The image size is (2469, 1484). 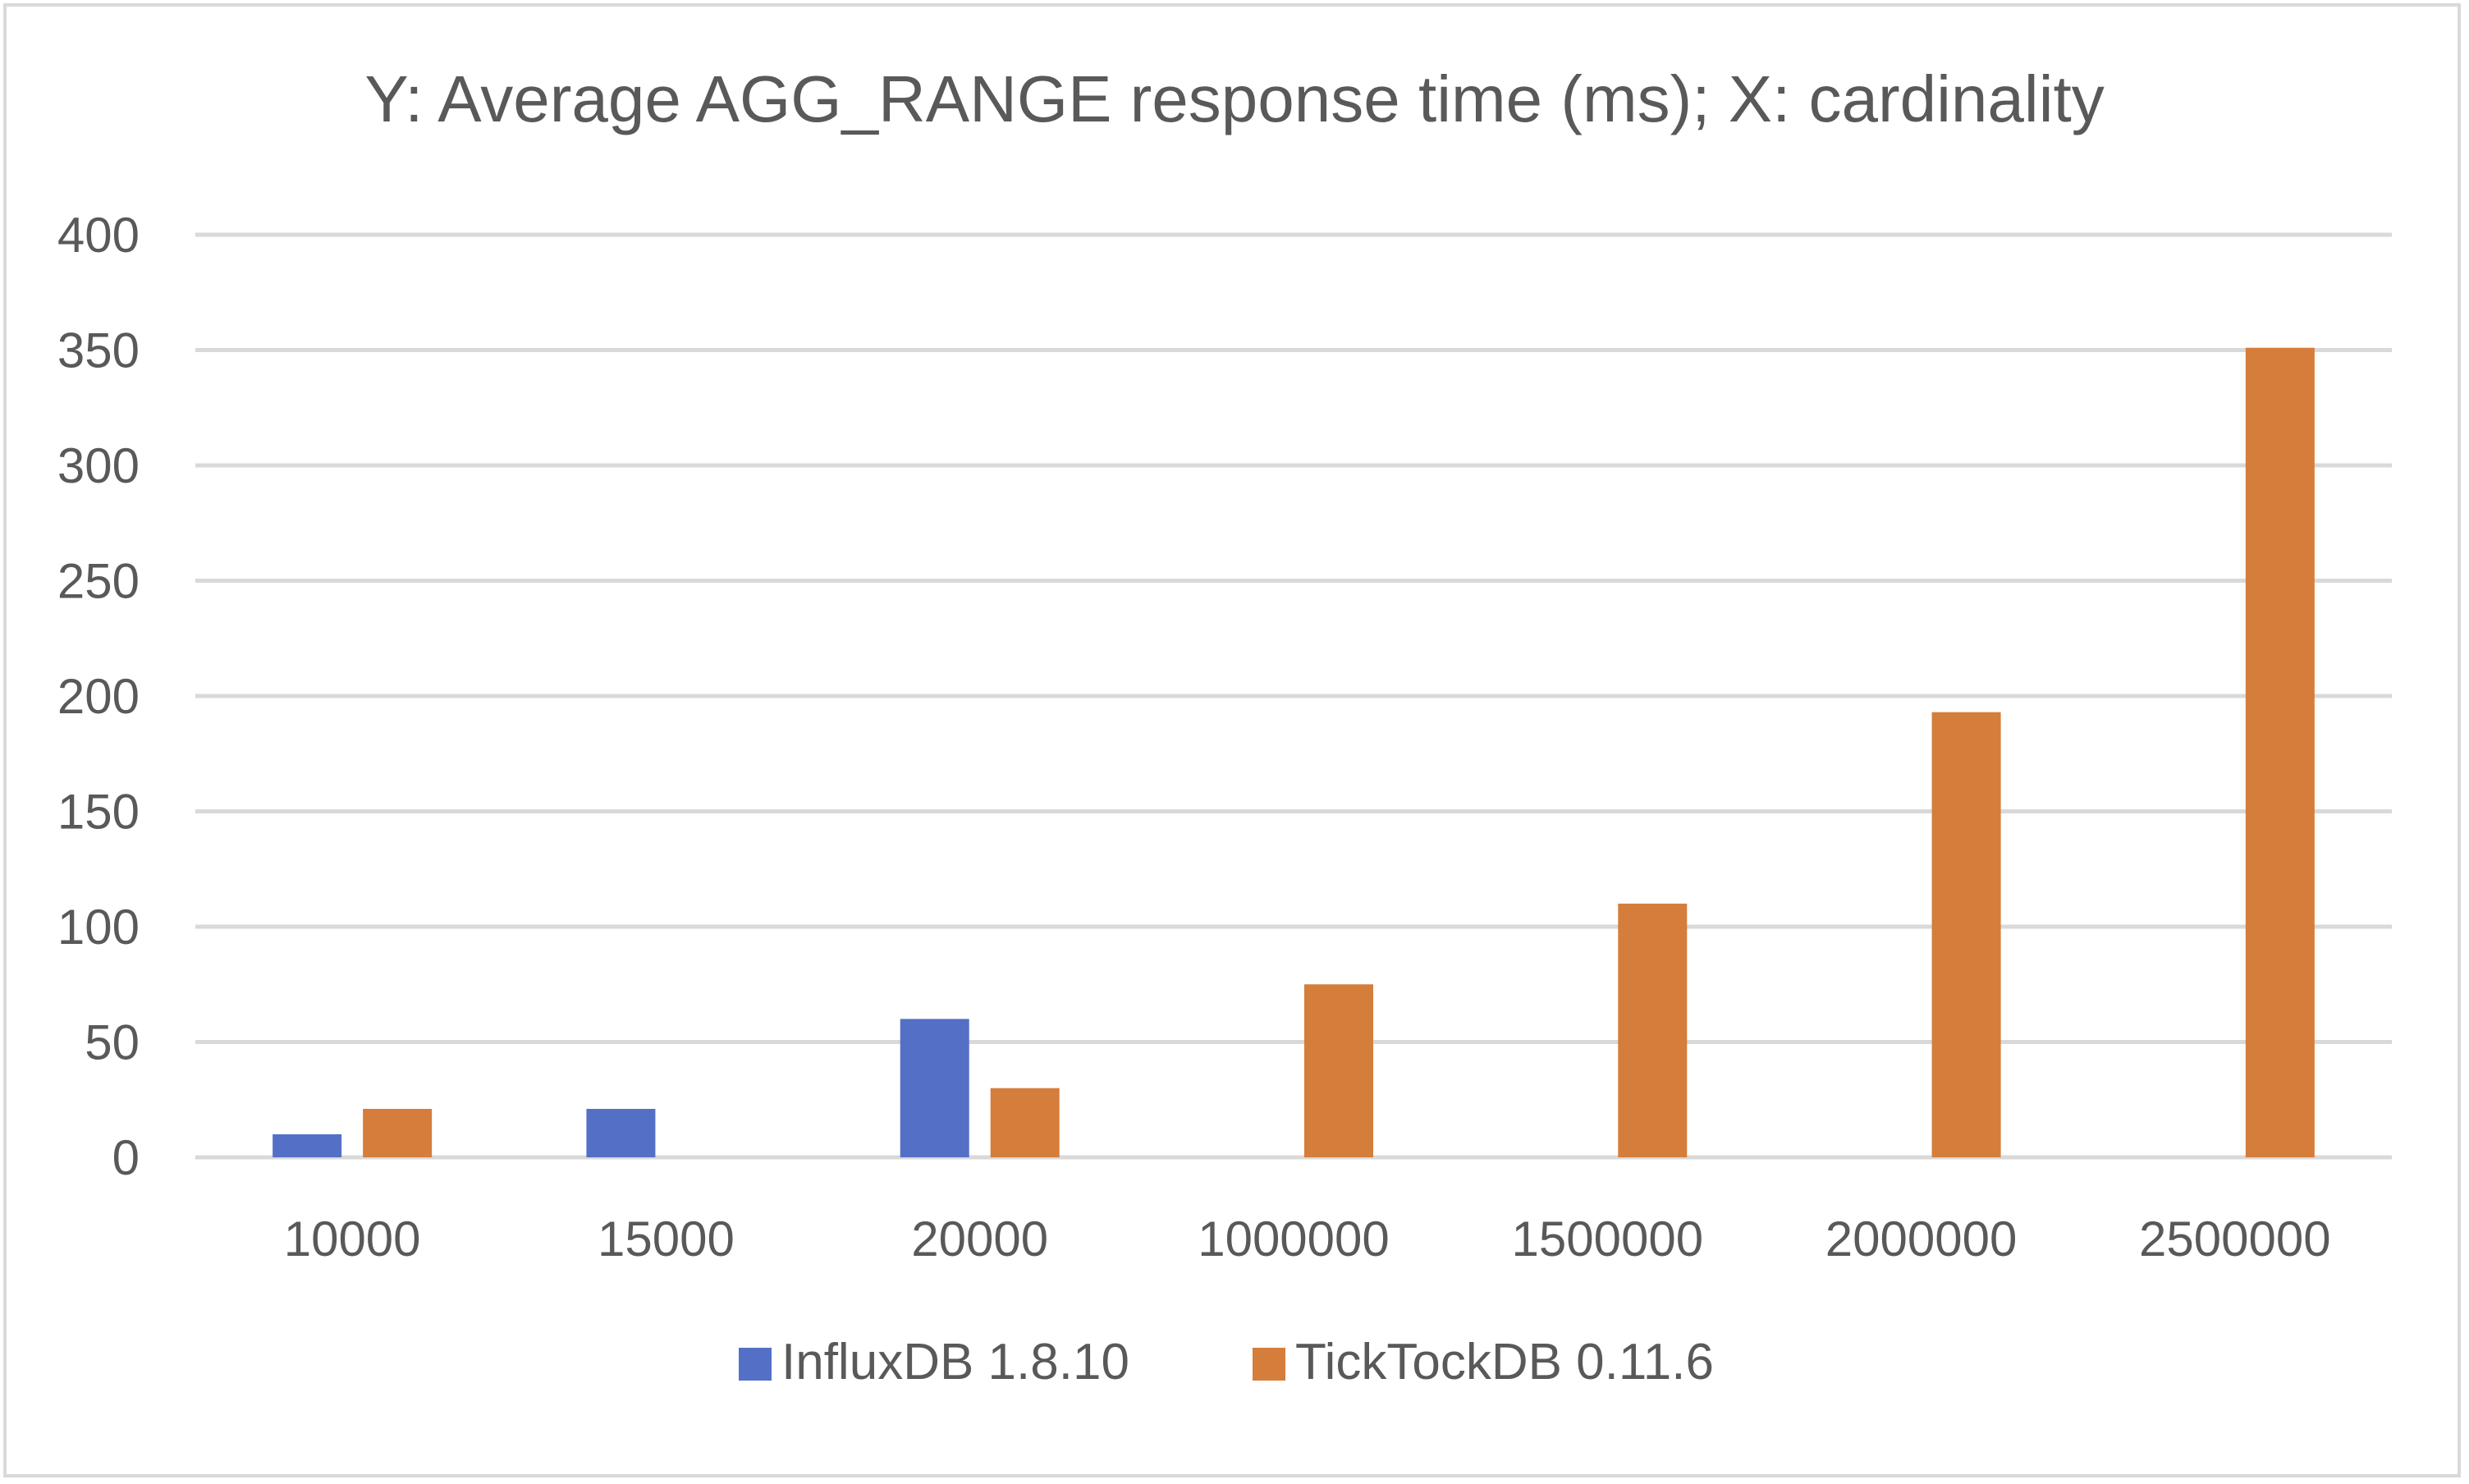 What do you see at coordinates (955, 1362) in the screenshot?
I see `legend-label-influxdb: InfluxDB 1.8.10` at bounding box center [955, 1362].